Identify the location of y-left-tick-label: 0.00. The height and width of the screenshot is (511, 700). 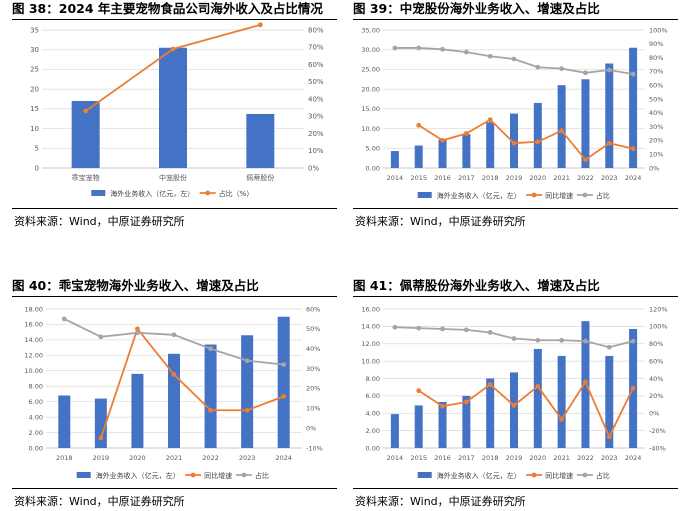
(36, 448).